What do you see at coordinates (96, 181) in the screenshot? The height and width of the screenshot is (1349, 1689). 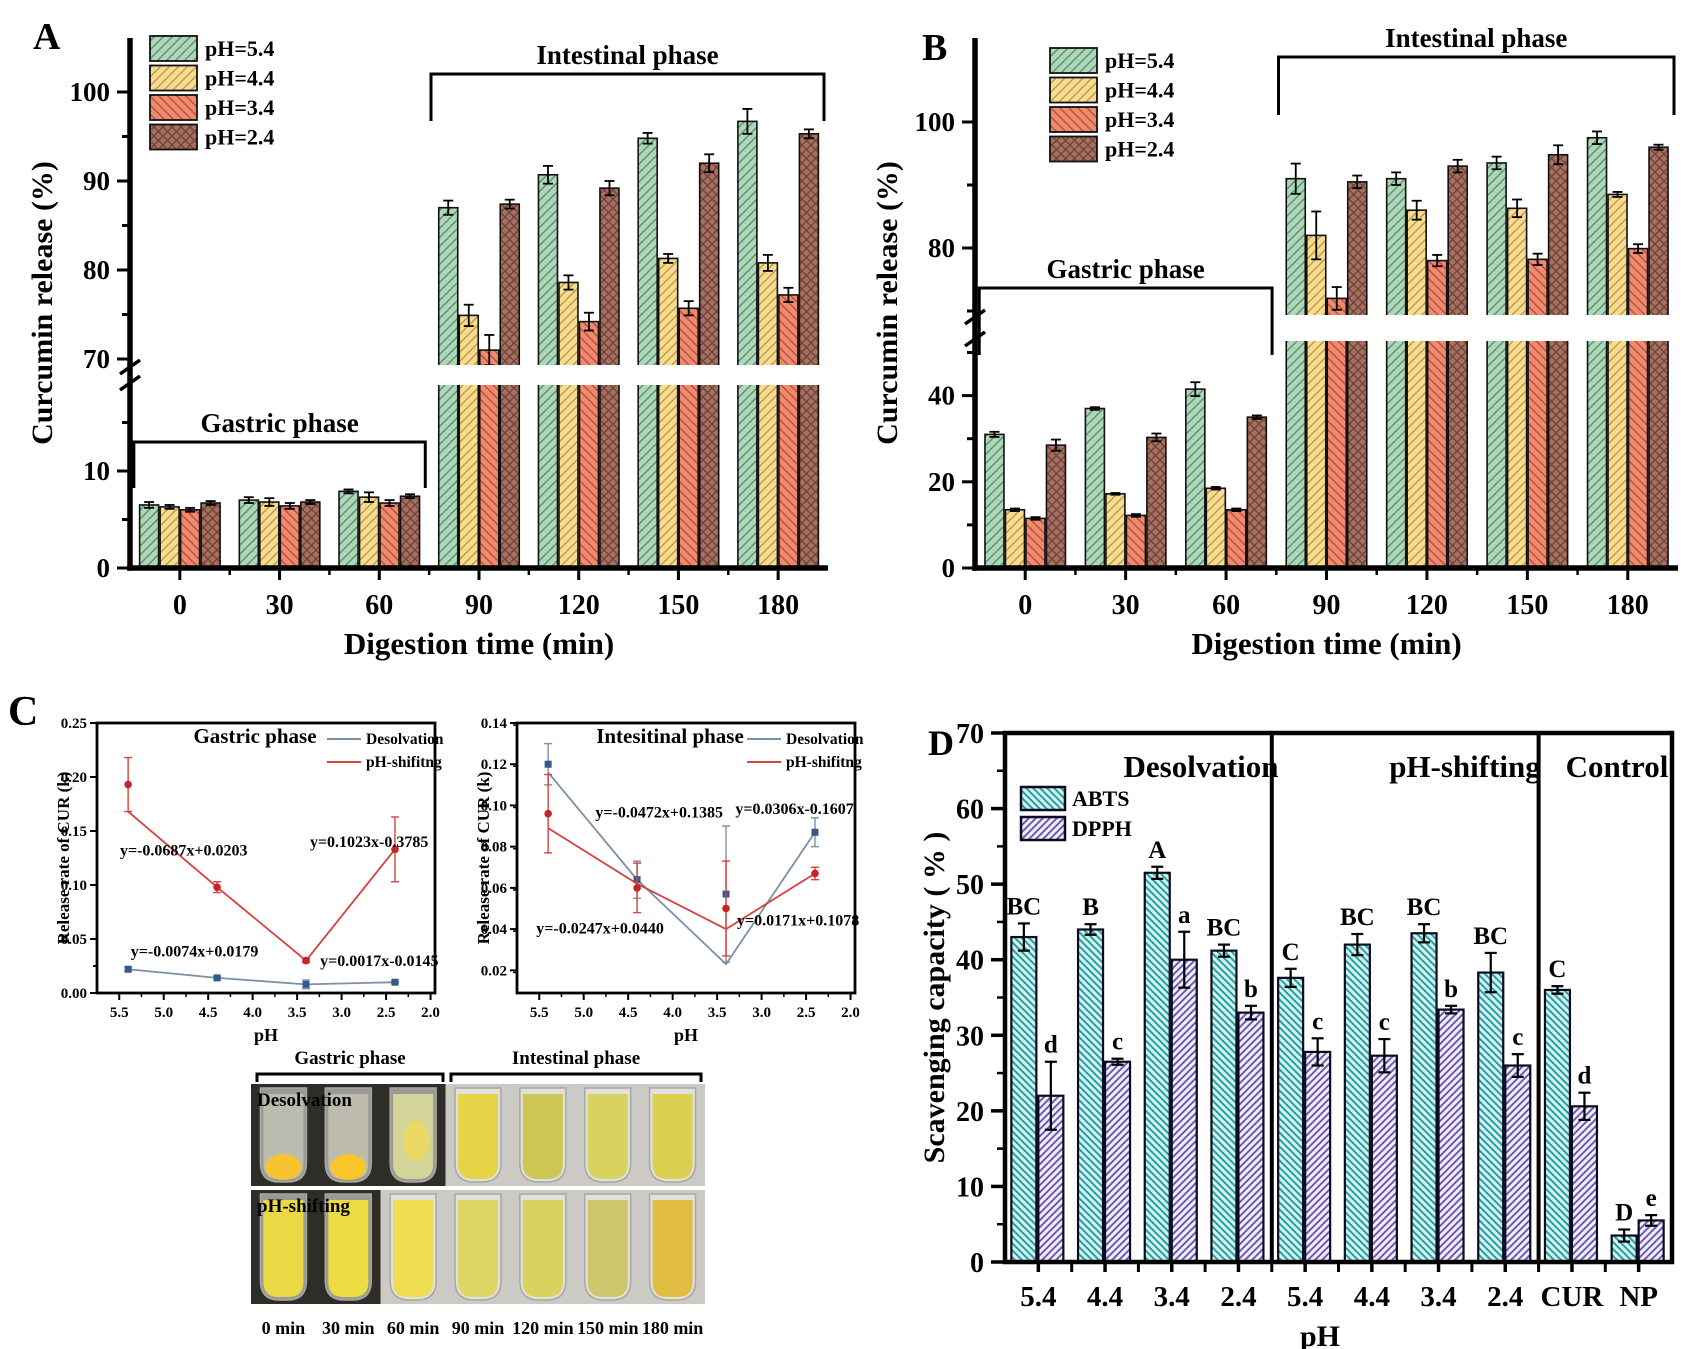 I see `y-tick-label: 90` at bounding box center [96, 181].